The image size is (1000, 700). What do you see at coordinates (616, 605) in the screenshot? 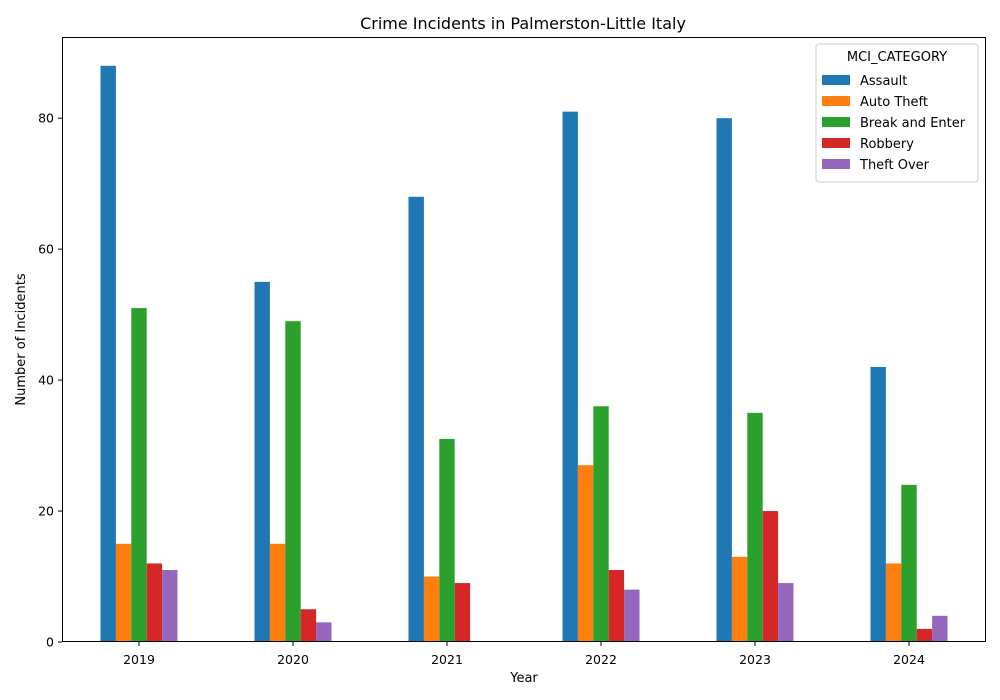
I see `bar-robbery-2022` at bounding box center [616, 605].